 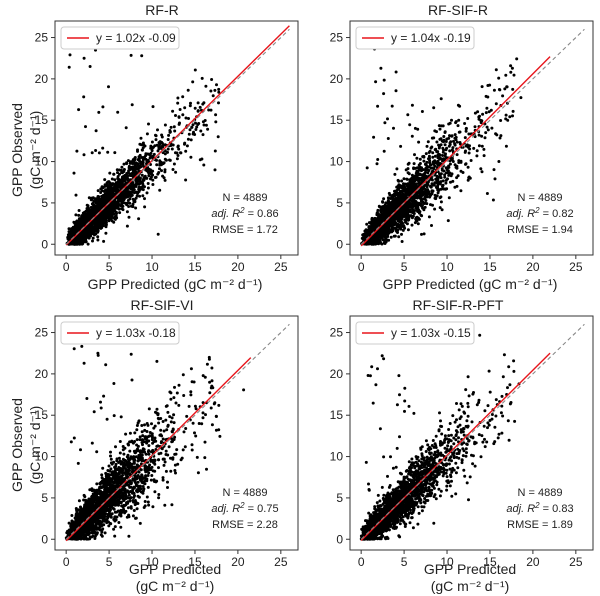 I want to click on y-tick-label: 25, so click(x=337, y=38).